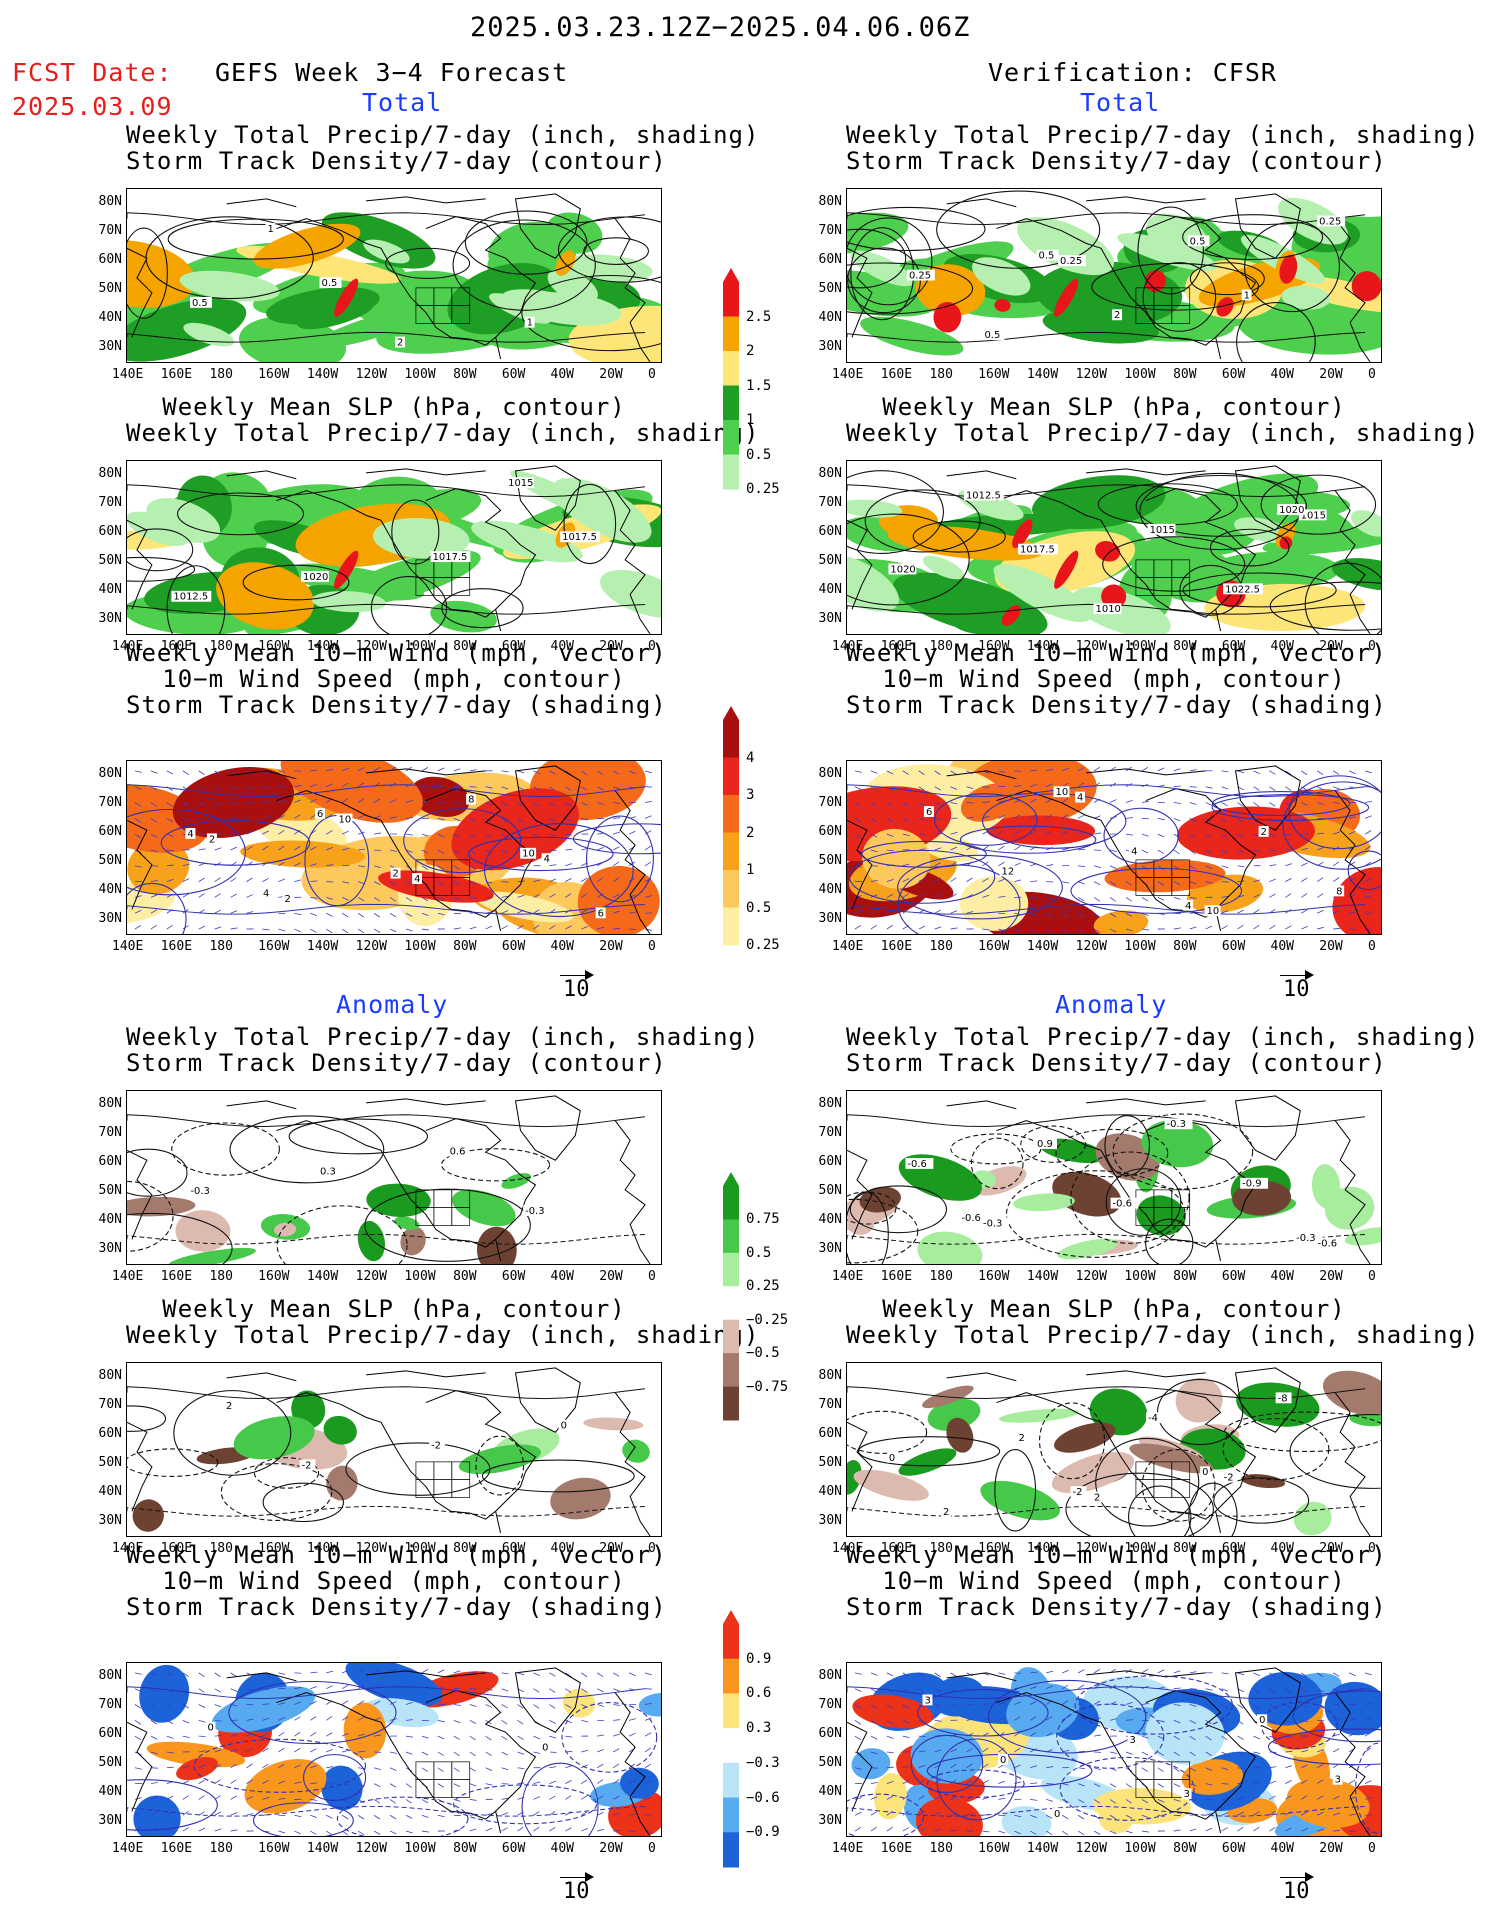  What do you see at coordinates (1225, 307) in the screenshot?
I see `precip-shading-max` at bounding box center [1225, 307].